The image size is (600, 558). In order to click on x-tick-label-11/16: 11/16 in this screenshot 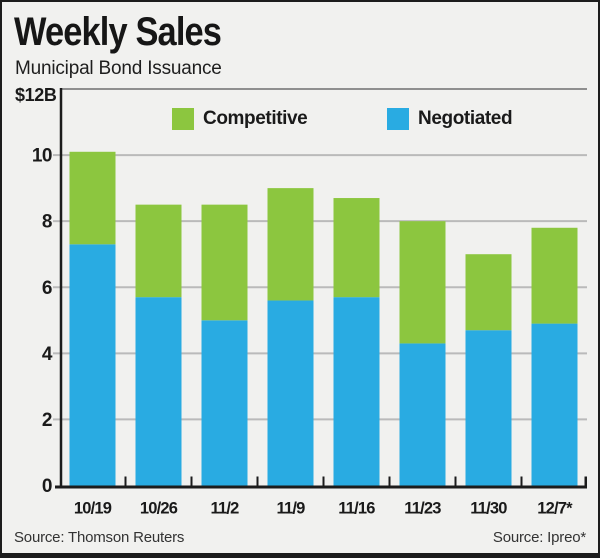, I will do `click(356, 509)`.